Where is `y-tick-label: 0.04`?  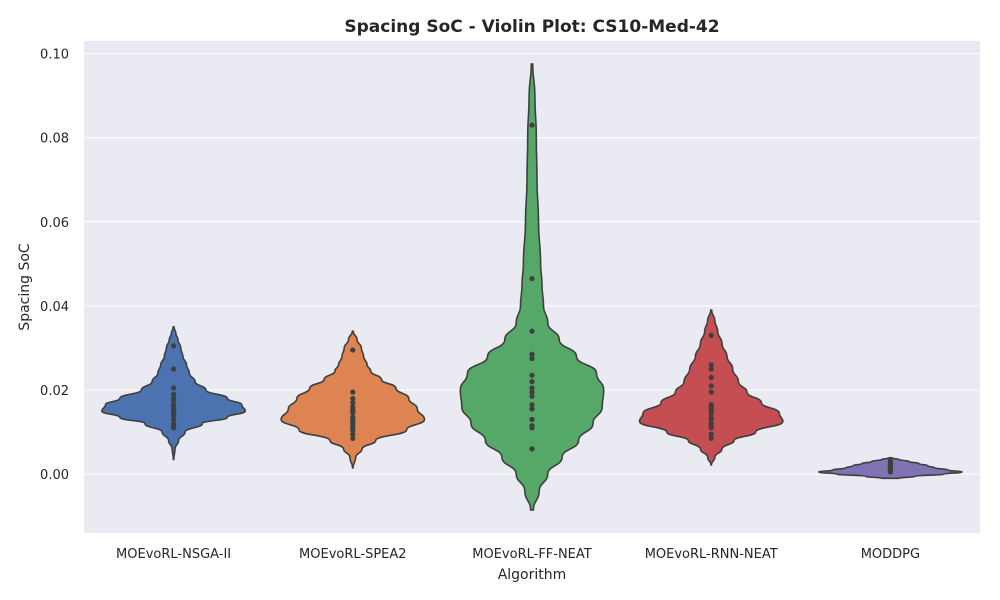 y-tick-label: 0.04 is located at coordinates (54, 307).